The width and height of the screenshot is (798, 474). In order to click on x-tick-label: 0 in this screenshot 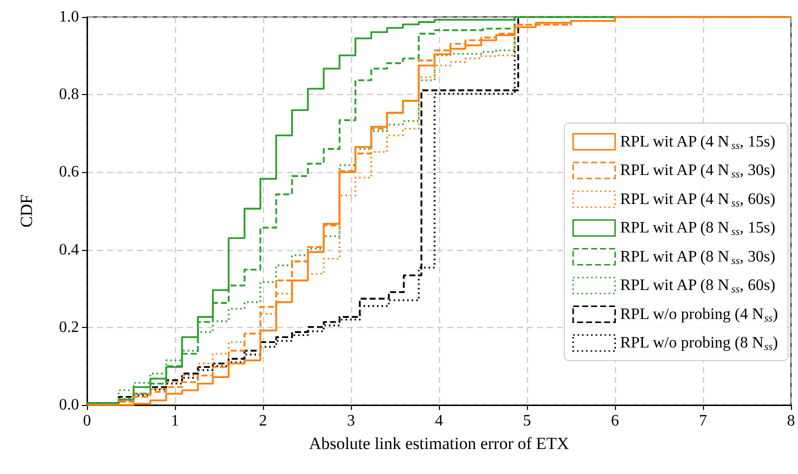, I will do `click(87, 421)`.